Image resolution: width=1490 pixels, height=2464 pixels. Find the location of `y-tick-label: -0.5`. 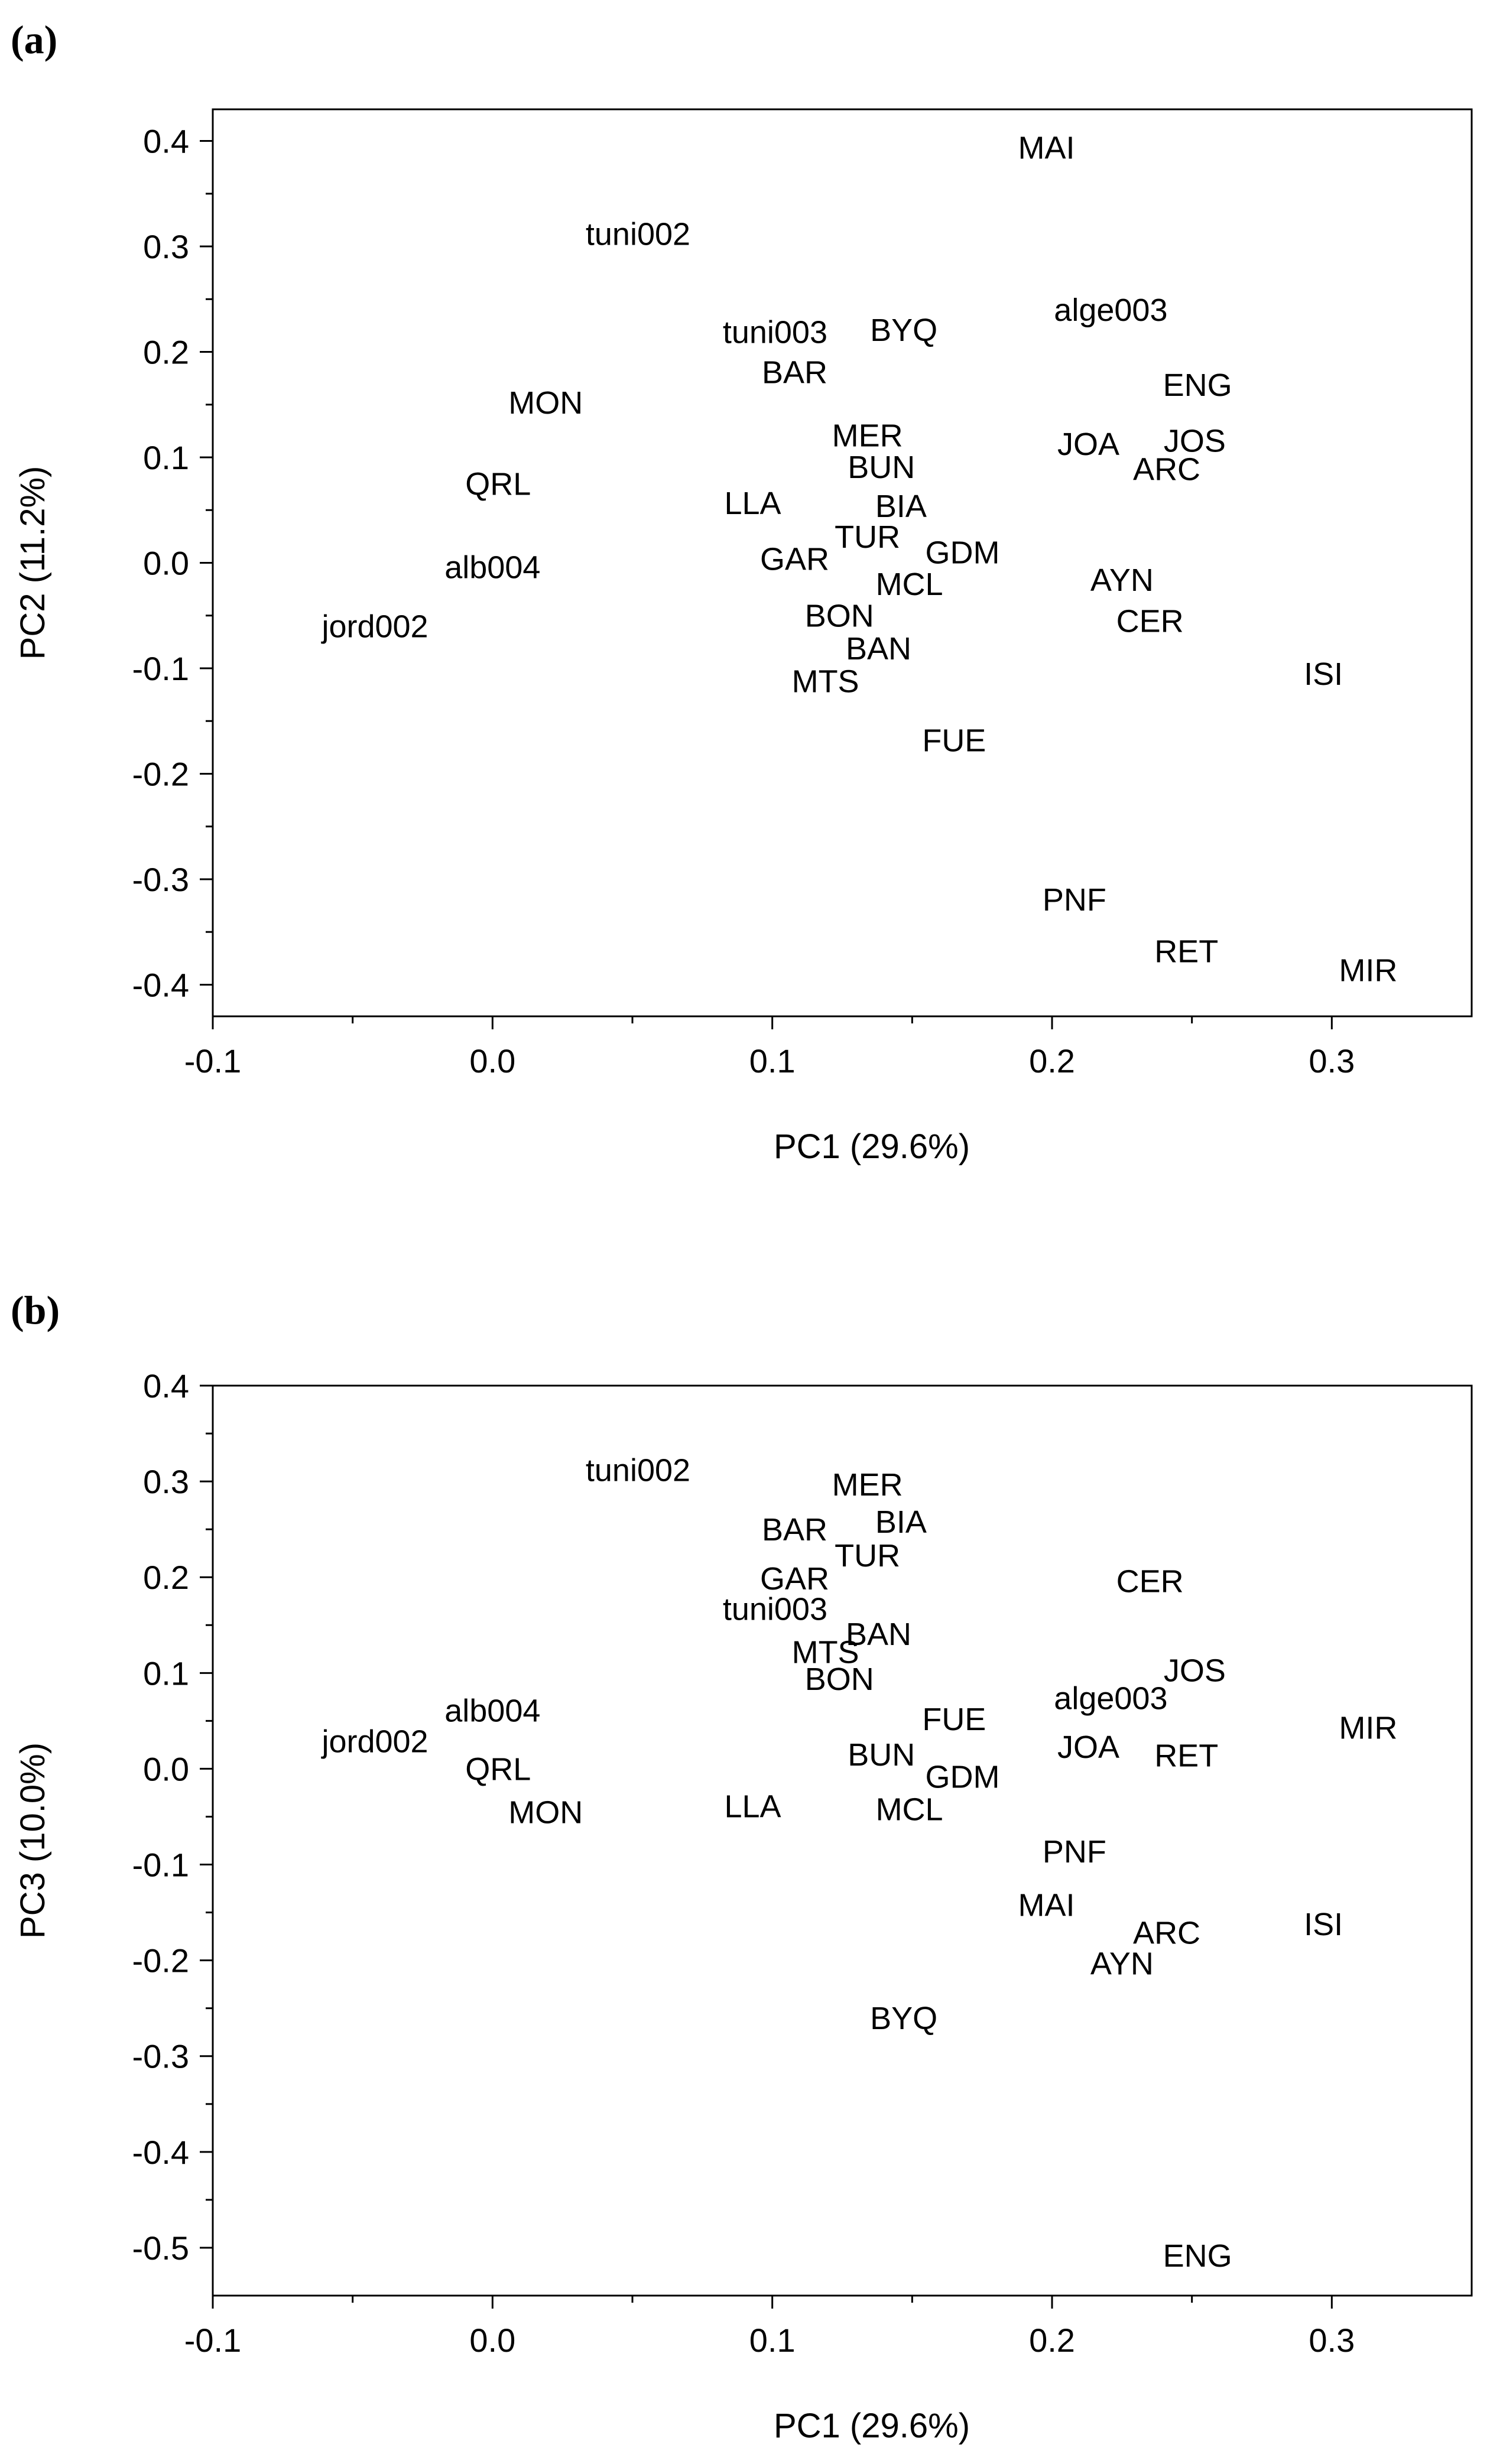

y-tick-label: -0.5 is located at coordinates (161, 2248).